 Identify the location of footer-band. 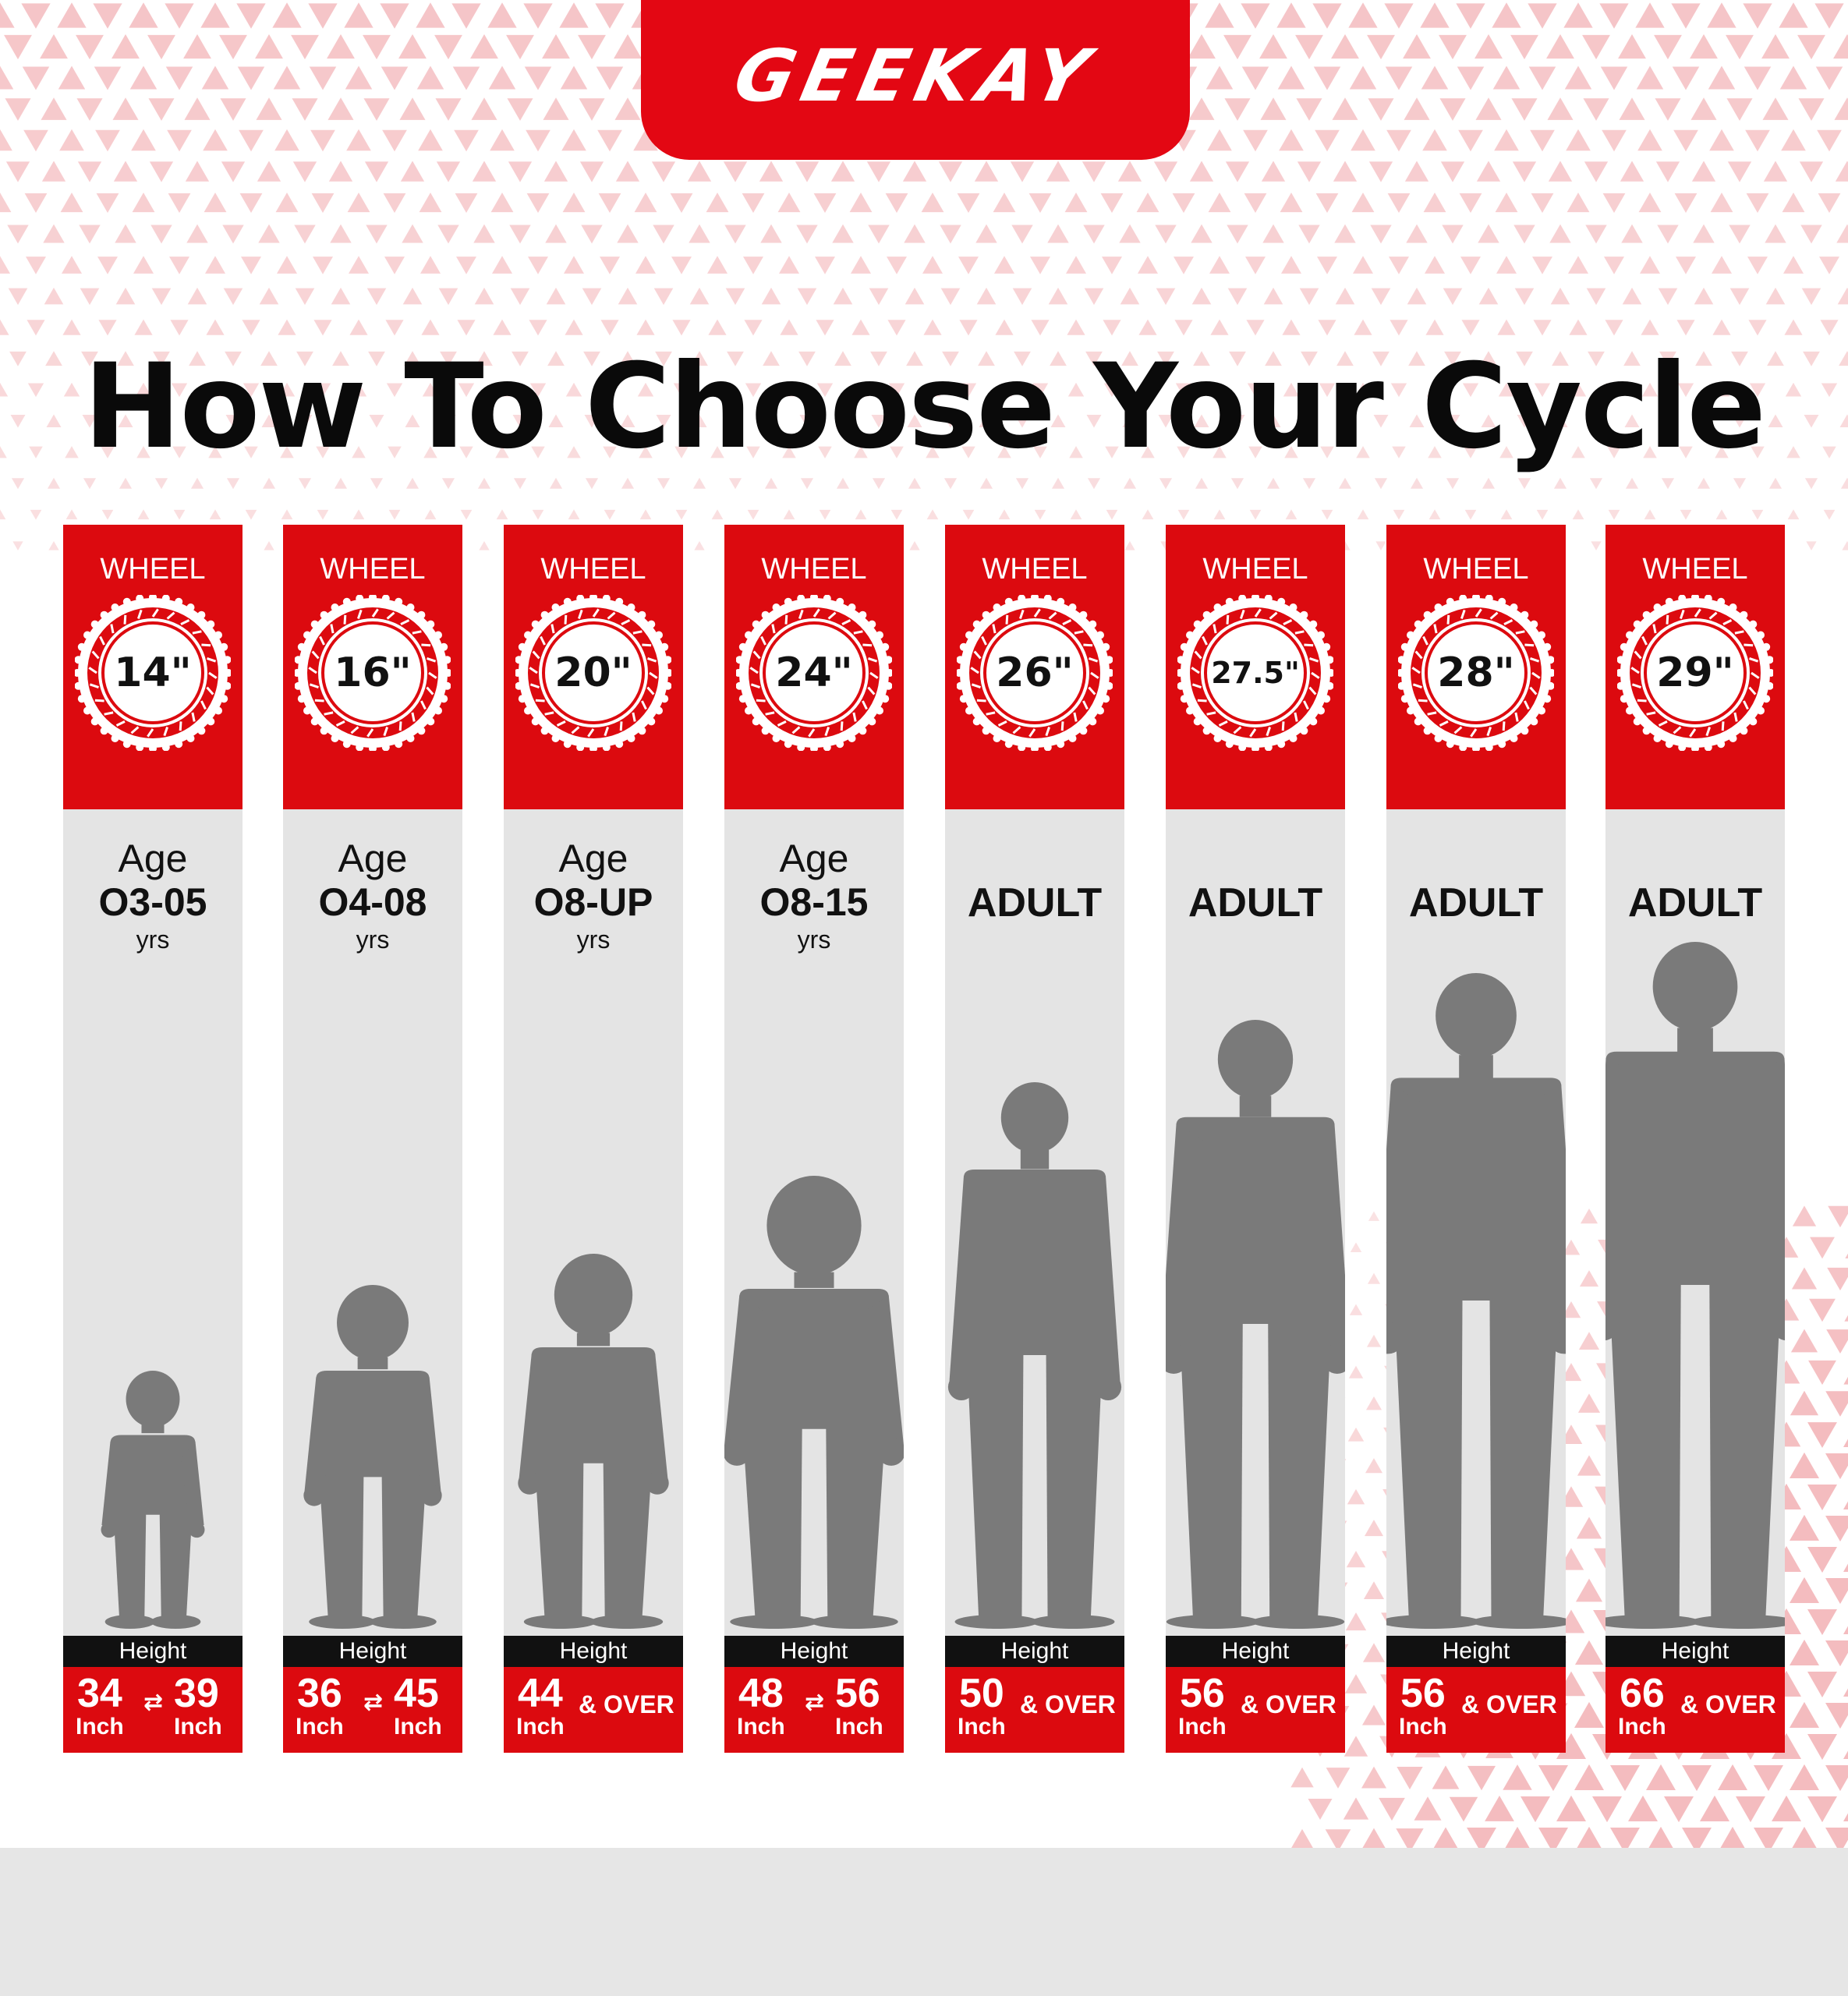
(924, 1922).